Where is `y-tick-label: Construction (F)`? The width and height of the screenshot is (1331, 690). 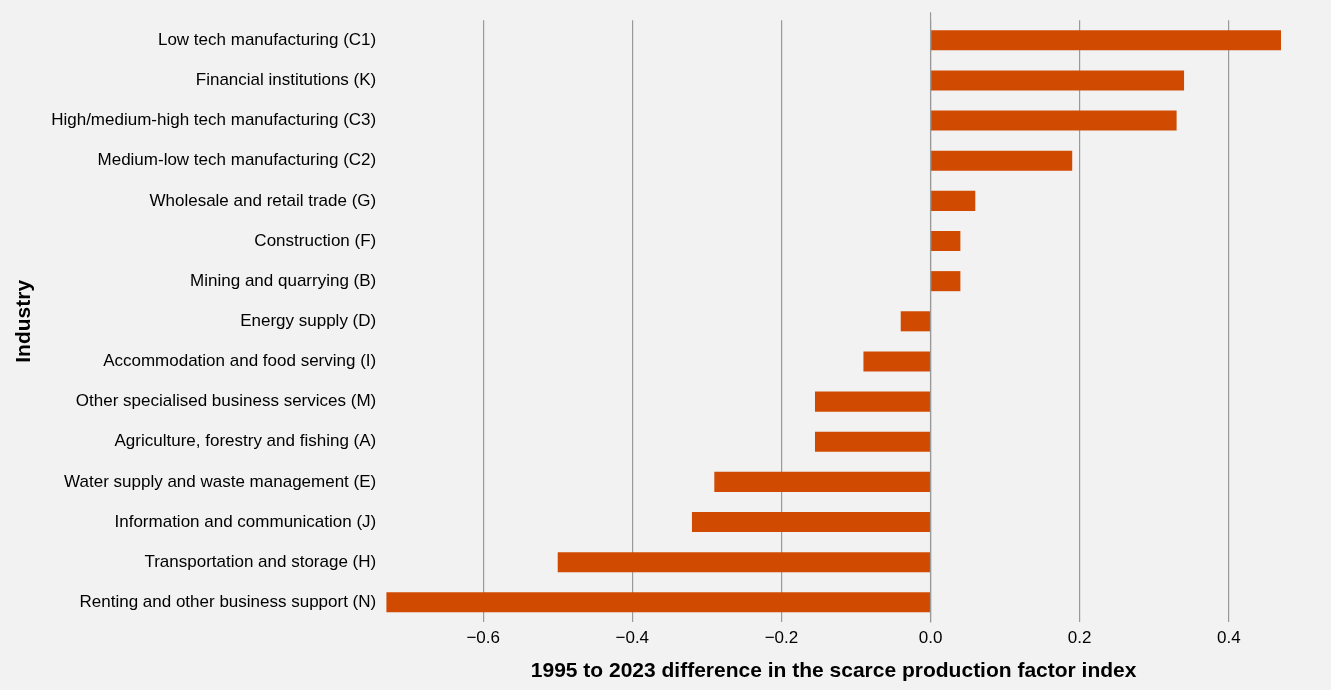 y-tick-label: Construction (F) is located at coordinates (315, 240).